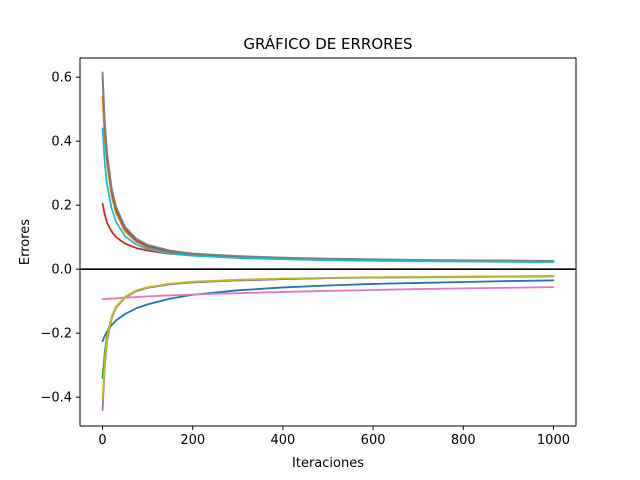  Describe the element at coordinates (327, 43) in the screenshot. I see `chart-title: GRÁFICO DE ERRORES` at that location.